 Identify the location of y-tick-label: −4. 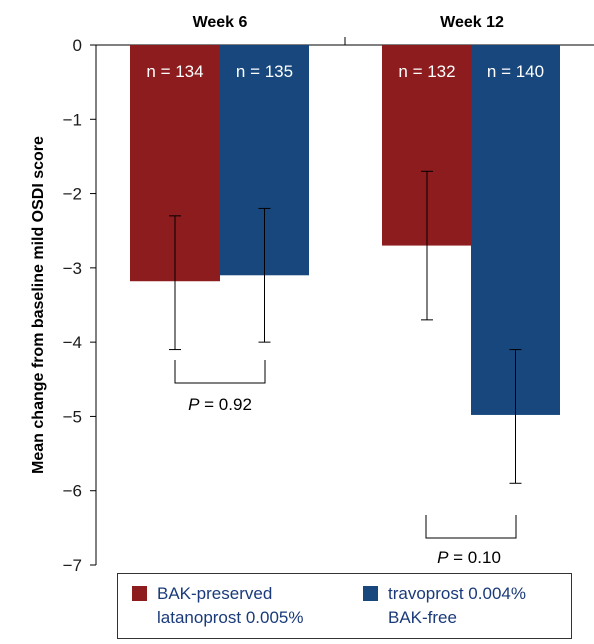
(72, 342).